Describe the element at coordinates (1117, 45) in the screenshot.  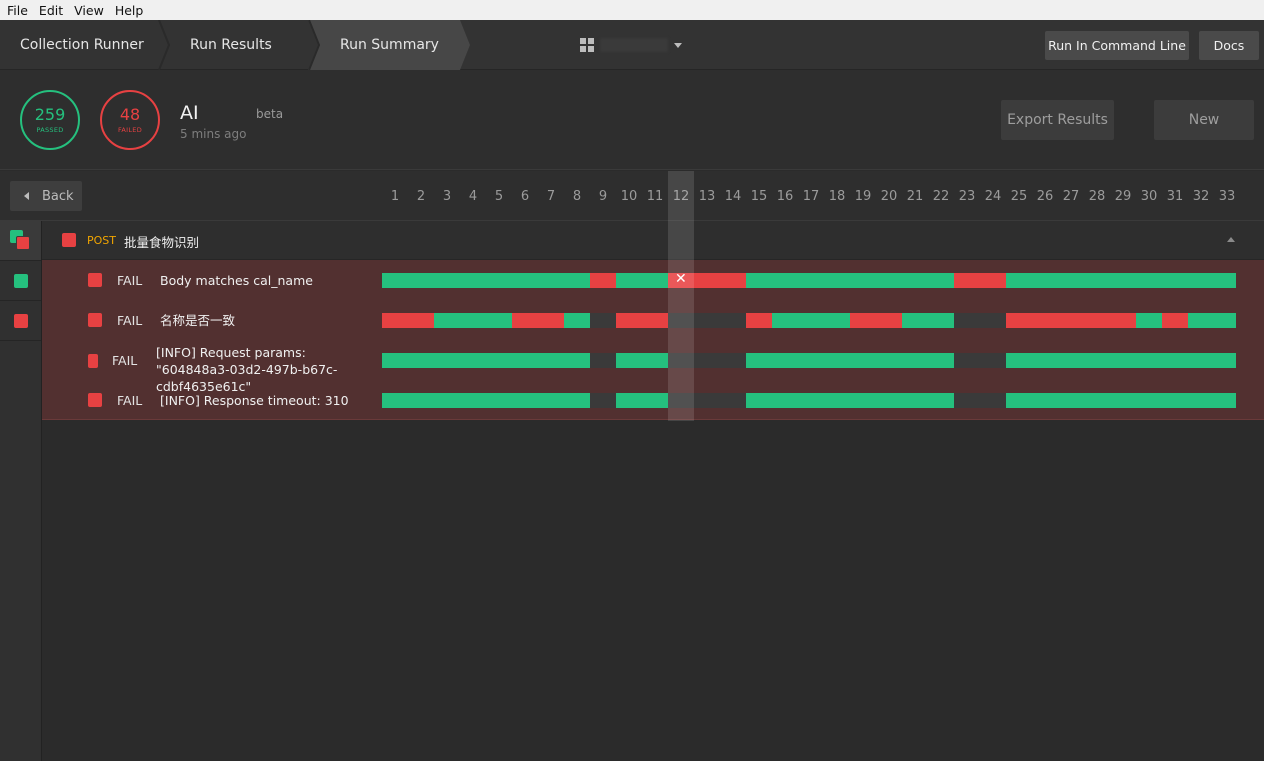
I see `run-in-command-line-button: Run In Command Line` at that location.